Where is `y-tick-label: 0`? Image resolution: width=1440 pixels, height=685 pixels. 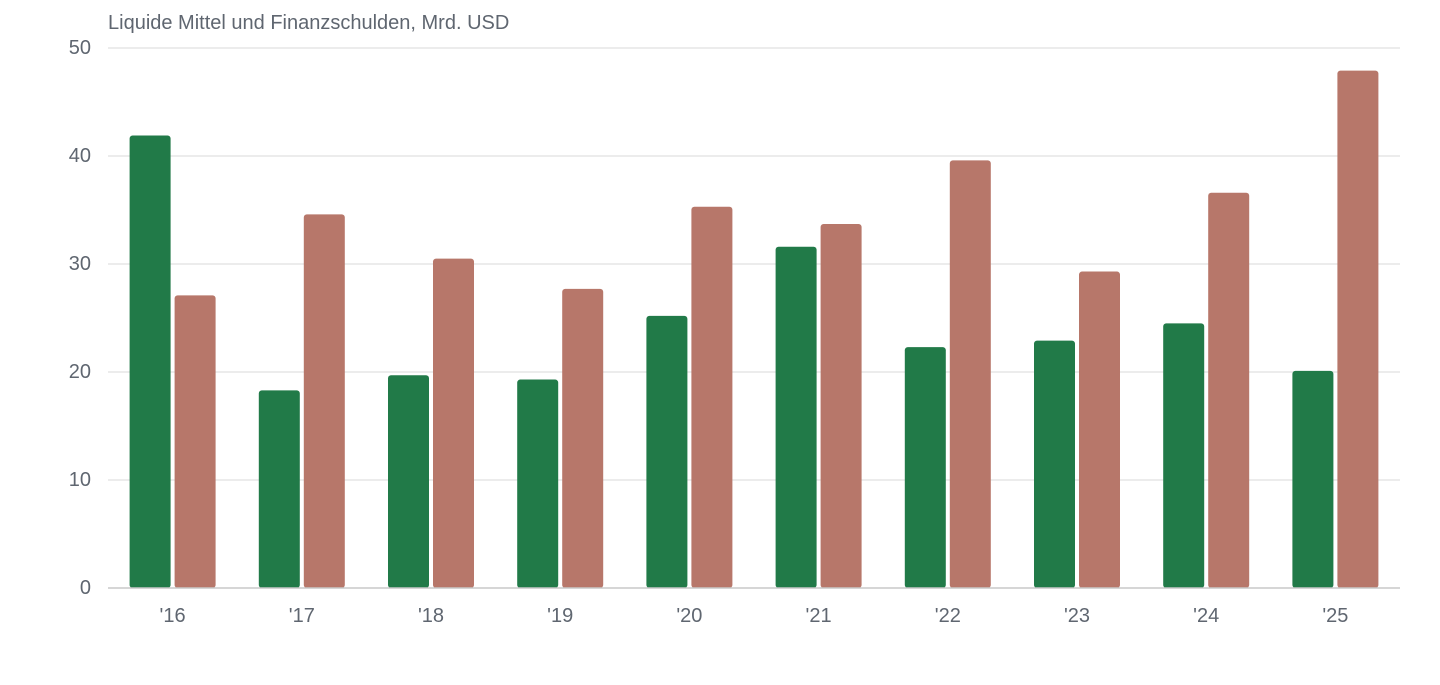
y-tick-label: 0 is located at coordinates (85, 588).